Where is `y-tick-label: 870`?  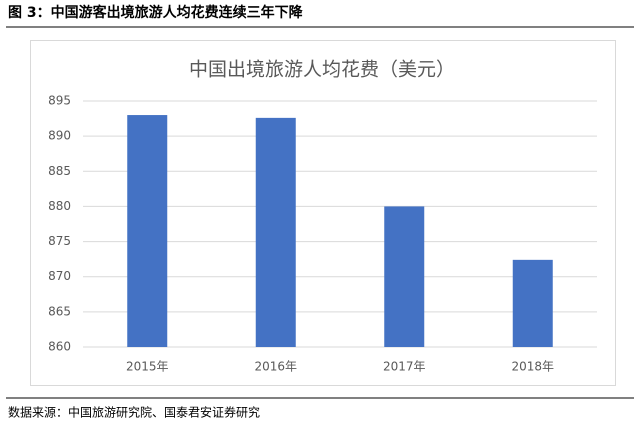 y-tick-label: 870 is located at coordinates (59, 276).